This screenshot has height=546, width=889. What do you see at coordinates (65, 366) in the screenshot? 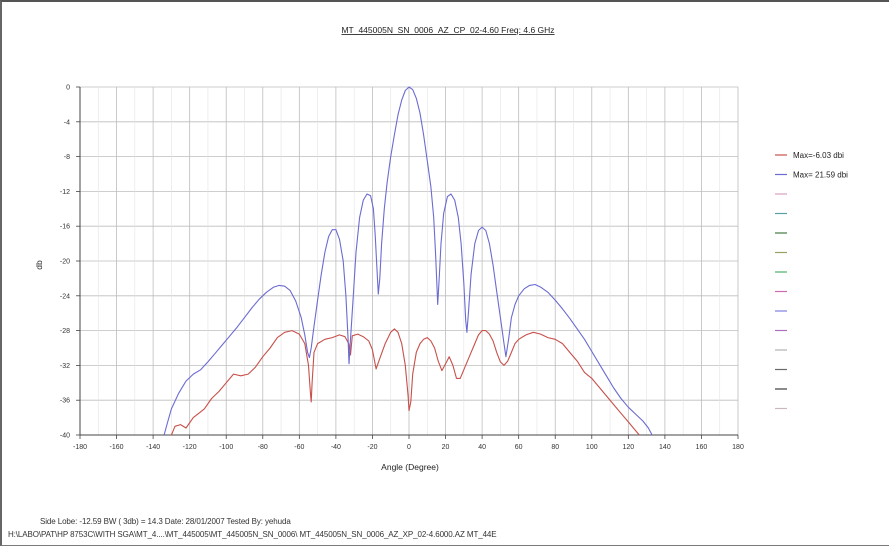
I see `y-tick-label: -32` at bounding box center [65, 366].